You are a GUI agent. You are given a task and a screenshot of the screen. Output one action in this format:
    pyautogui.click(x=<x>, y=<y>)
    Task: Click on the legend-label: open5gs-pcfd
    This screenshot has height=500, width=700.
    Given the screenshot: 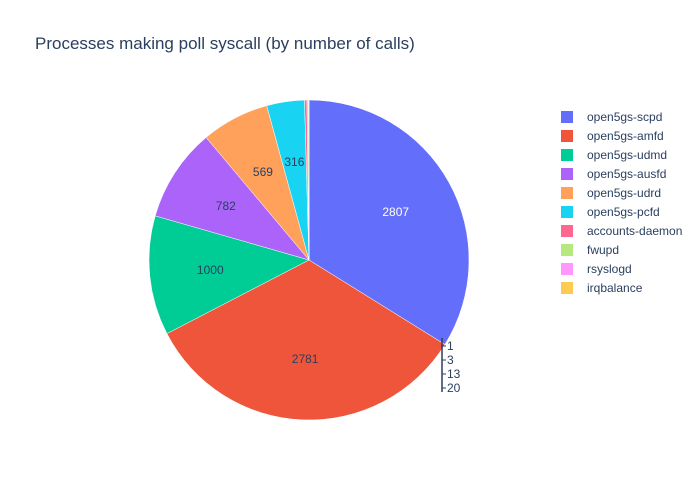 What is the action you would take?
    pyautogui.click(x=623, y=211)
    